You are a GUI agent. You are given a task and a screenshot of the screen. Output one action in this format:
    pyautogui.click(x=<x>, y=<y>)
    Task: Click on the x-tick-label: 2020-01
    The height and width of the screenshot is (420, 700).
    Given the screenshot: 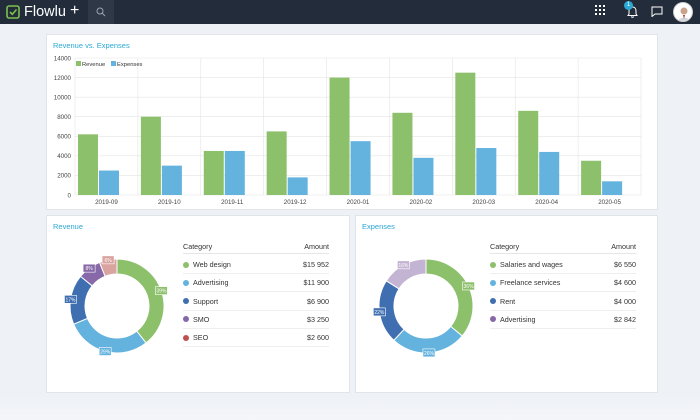 What is the action you would take?
    pyautogui.click(x=358, y=202)
    